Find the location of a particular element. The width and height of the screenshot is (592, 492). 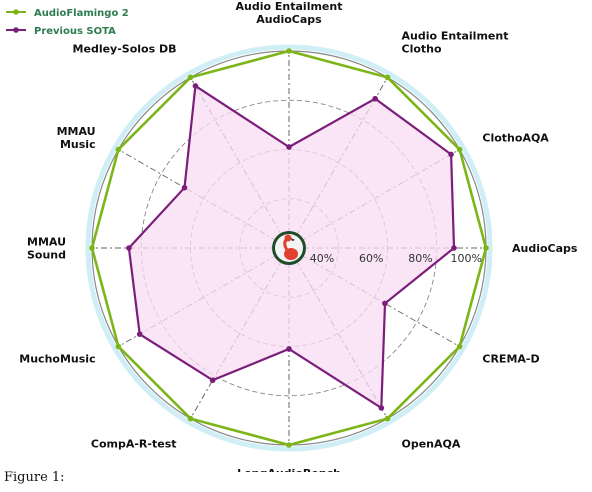

axis-label: Music is located at coordinates (78, 144).